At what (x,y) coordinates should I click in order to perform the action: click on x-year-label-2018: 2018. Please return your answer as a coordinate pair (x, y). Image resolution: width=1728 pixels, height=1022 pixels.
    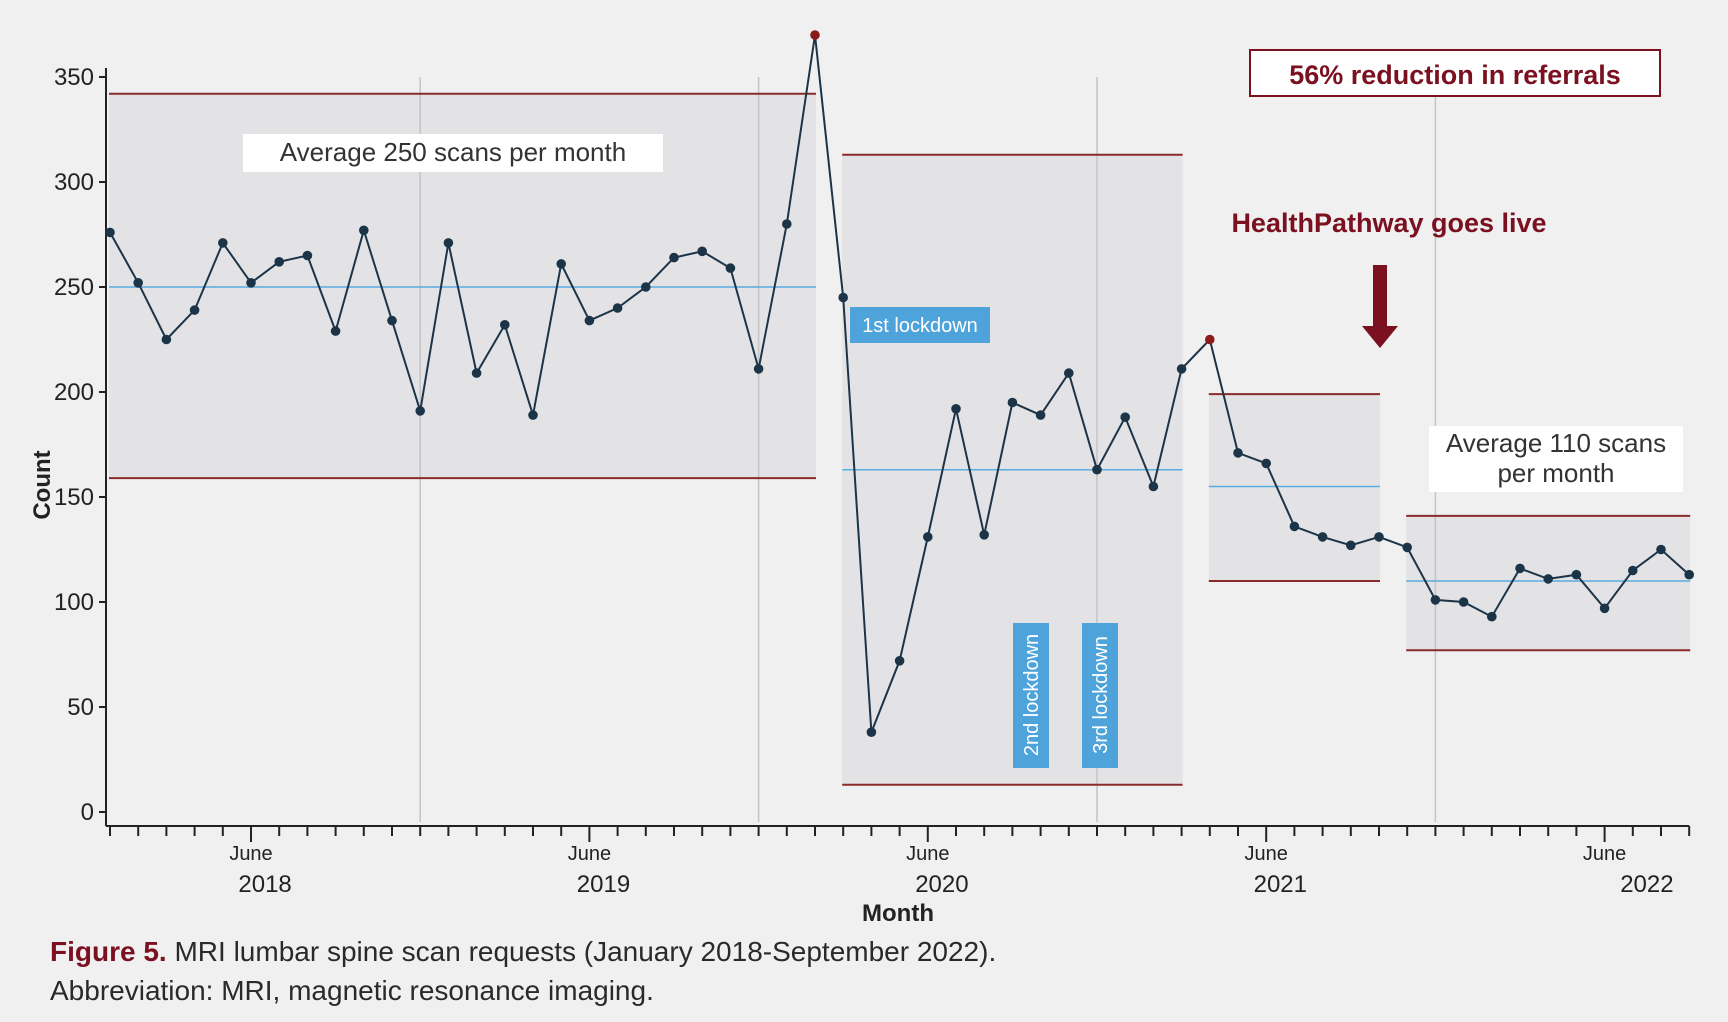
    Looking at the image, I should click on (264, 884).